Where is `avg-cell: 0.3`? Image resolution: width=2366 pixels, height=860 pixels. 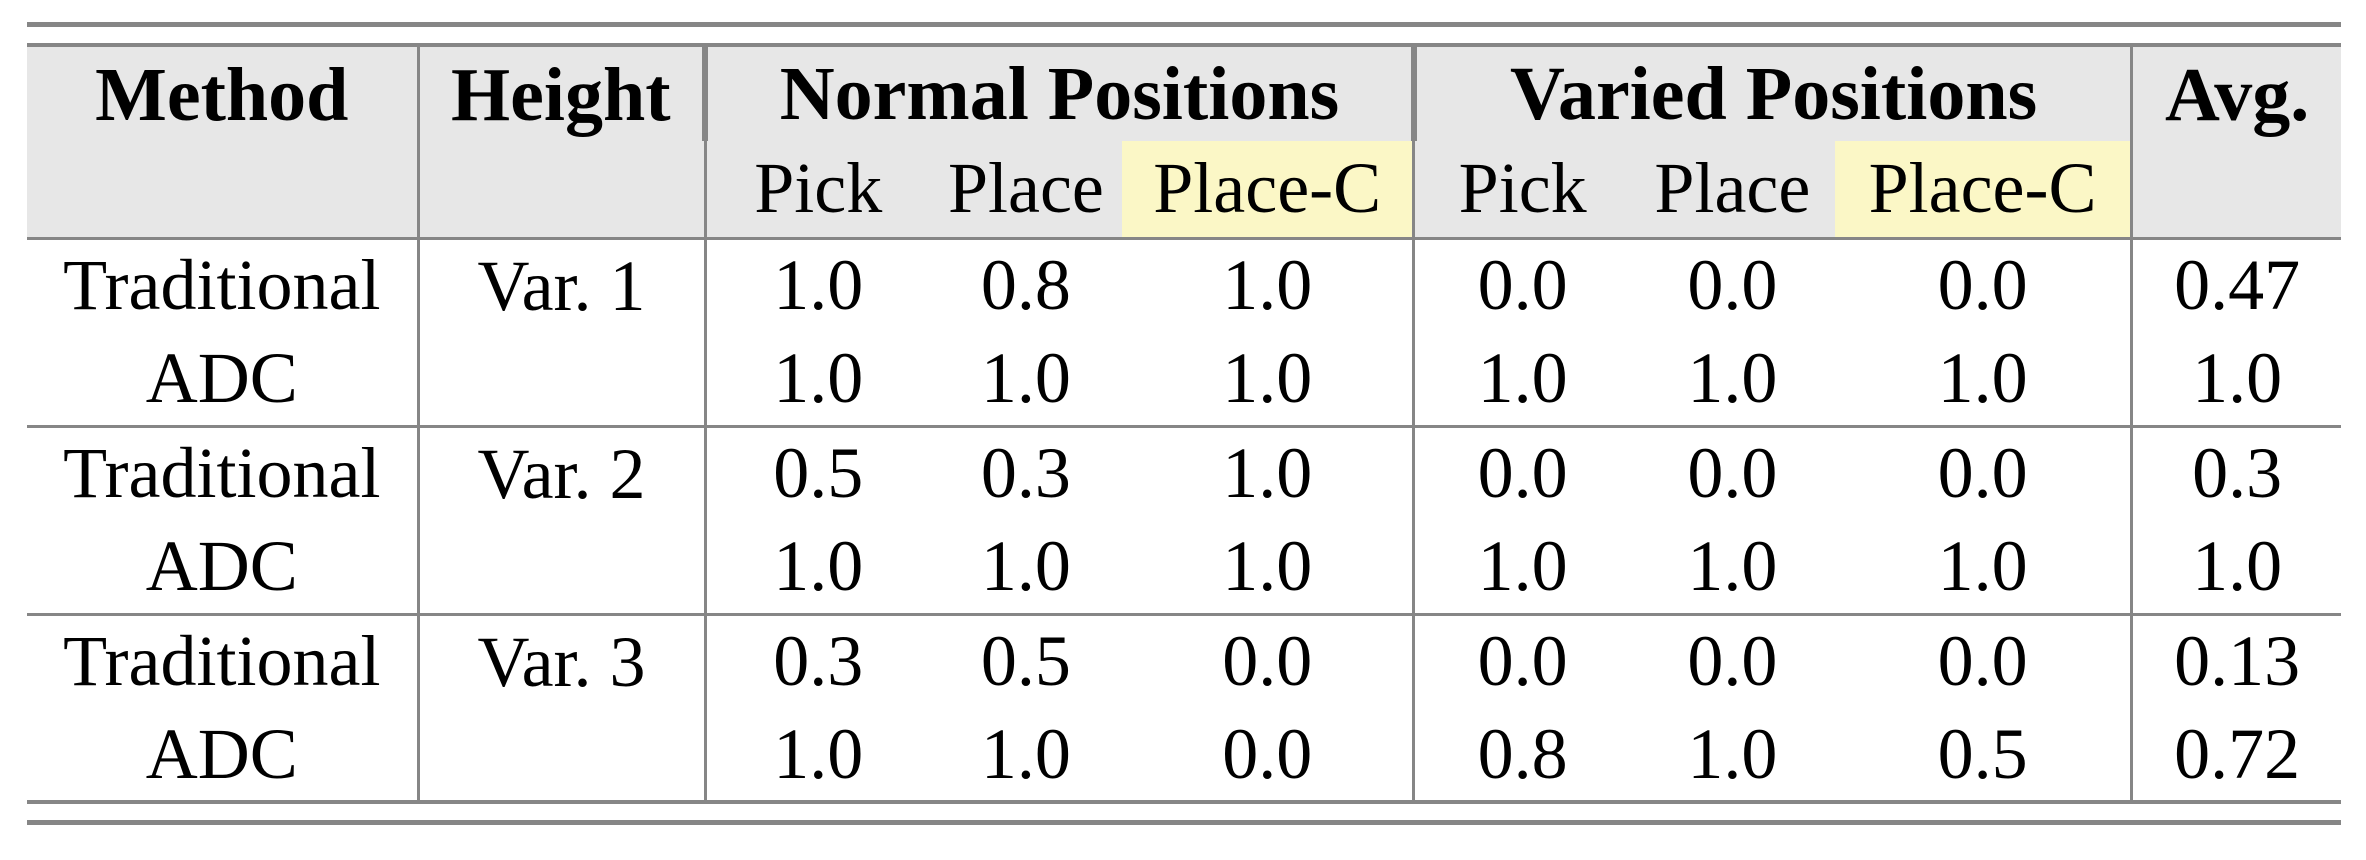 avg-cell: 0.3 is located at coordinates (2235, 472).